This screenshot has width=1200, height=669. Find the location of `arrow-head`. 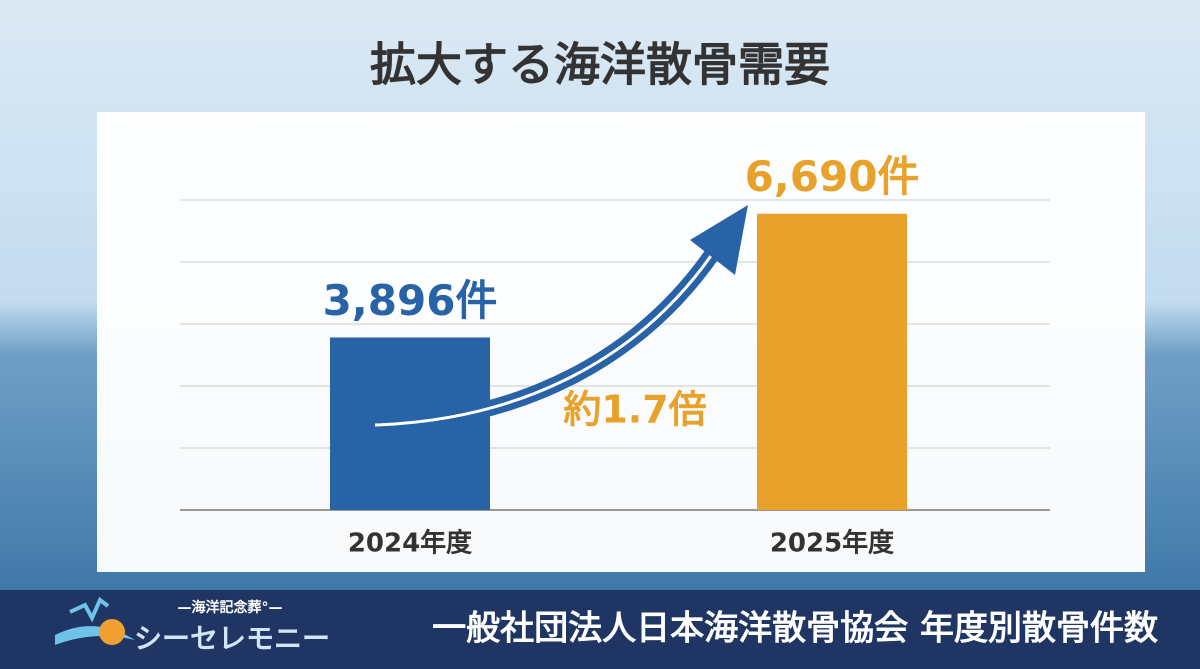

arrow-head is located at coordinates (719, 240).